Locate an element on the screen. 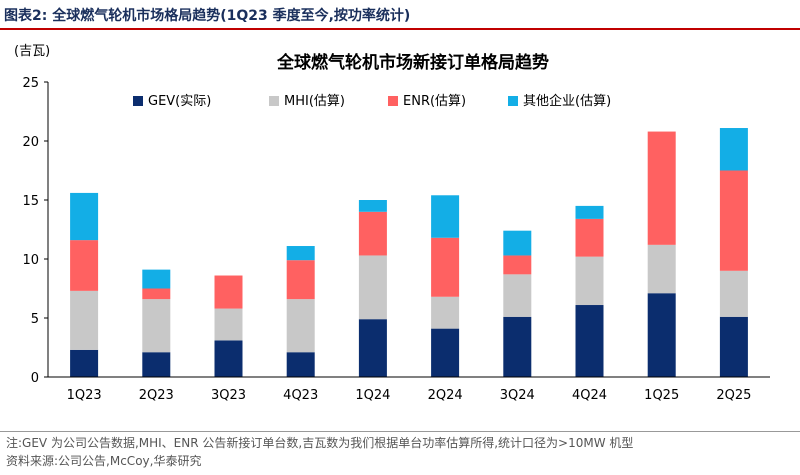  legend-label: ENR(估算) is located at coordinates (434, 101).